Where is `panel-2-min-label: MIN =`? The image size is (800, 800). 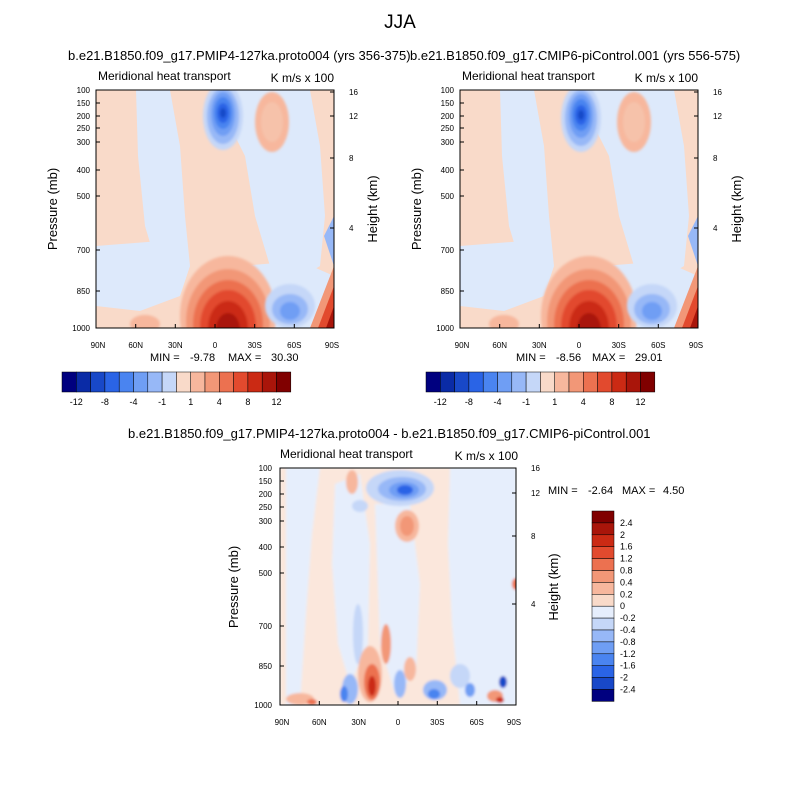 panel-2-min-label: MIN = is located at coordinates (531, 358).